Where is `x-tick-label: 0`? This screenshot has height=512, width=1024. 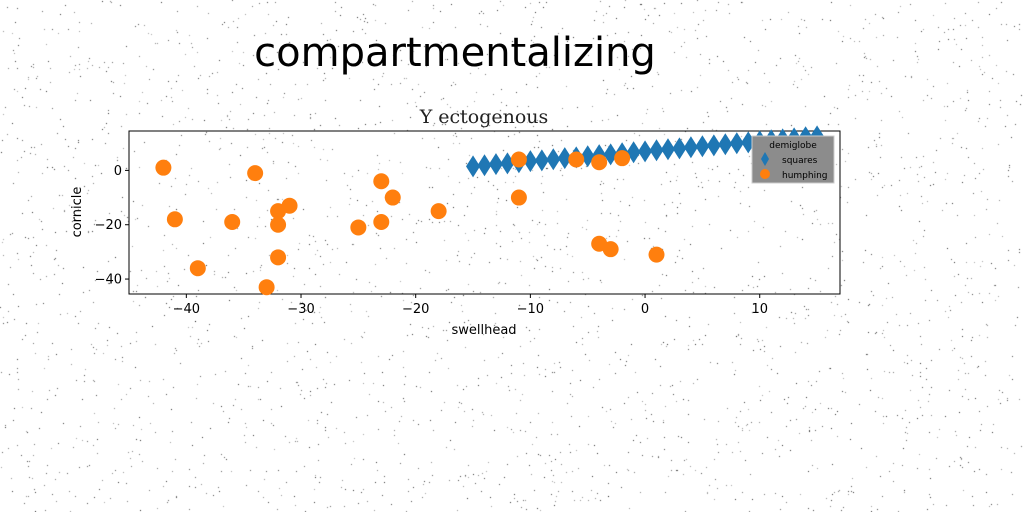 x-tick-label: 0 is located at coordinates (645, 309).